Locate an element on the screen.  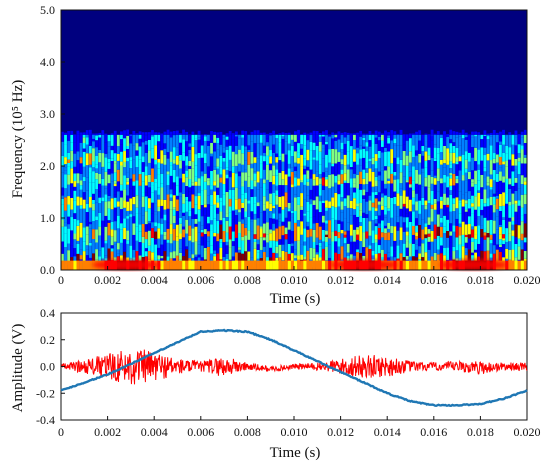
spectrogram-y-label: Frequency (10⁵ Hz) is located at coordinates (18, 139).